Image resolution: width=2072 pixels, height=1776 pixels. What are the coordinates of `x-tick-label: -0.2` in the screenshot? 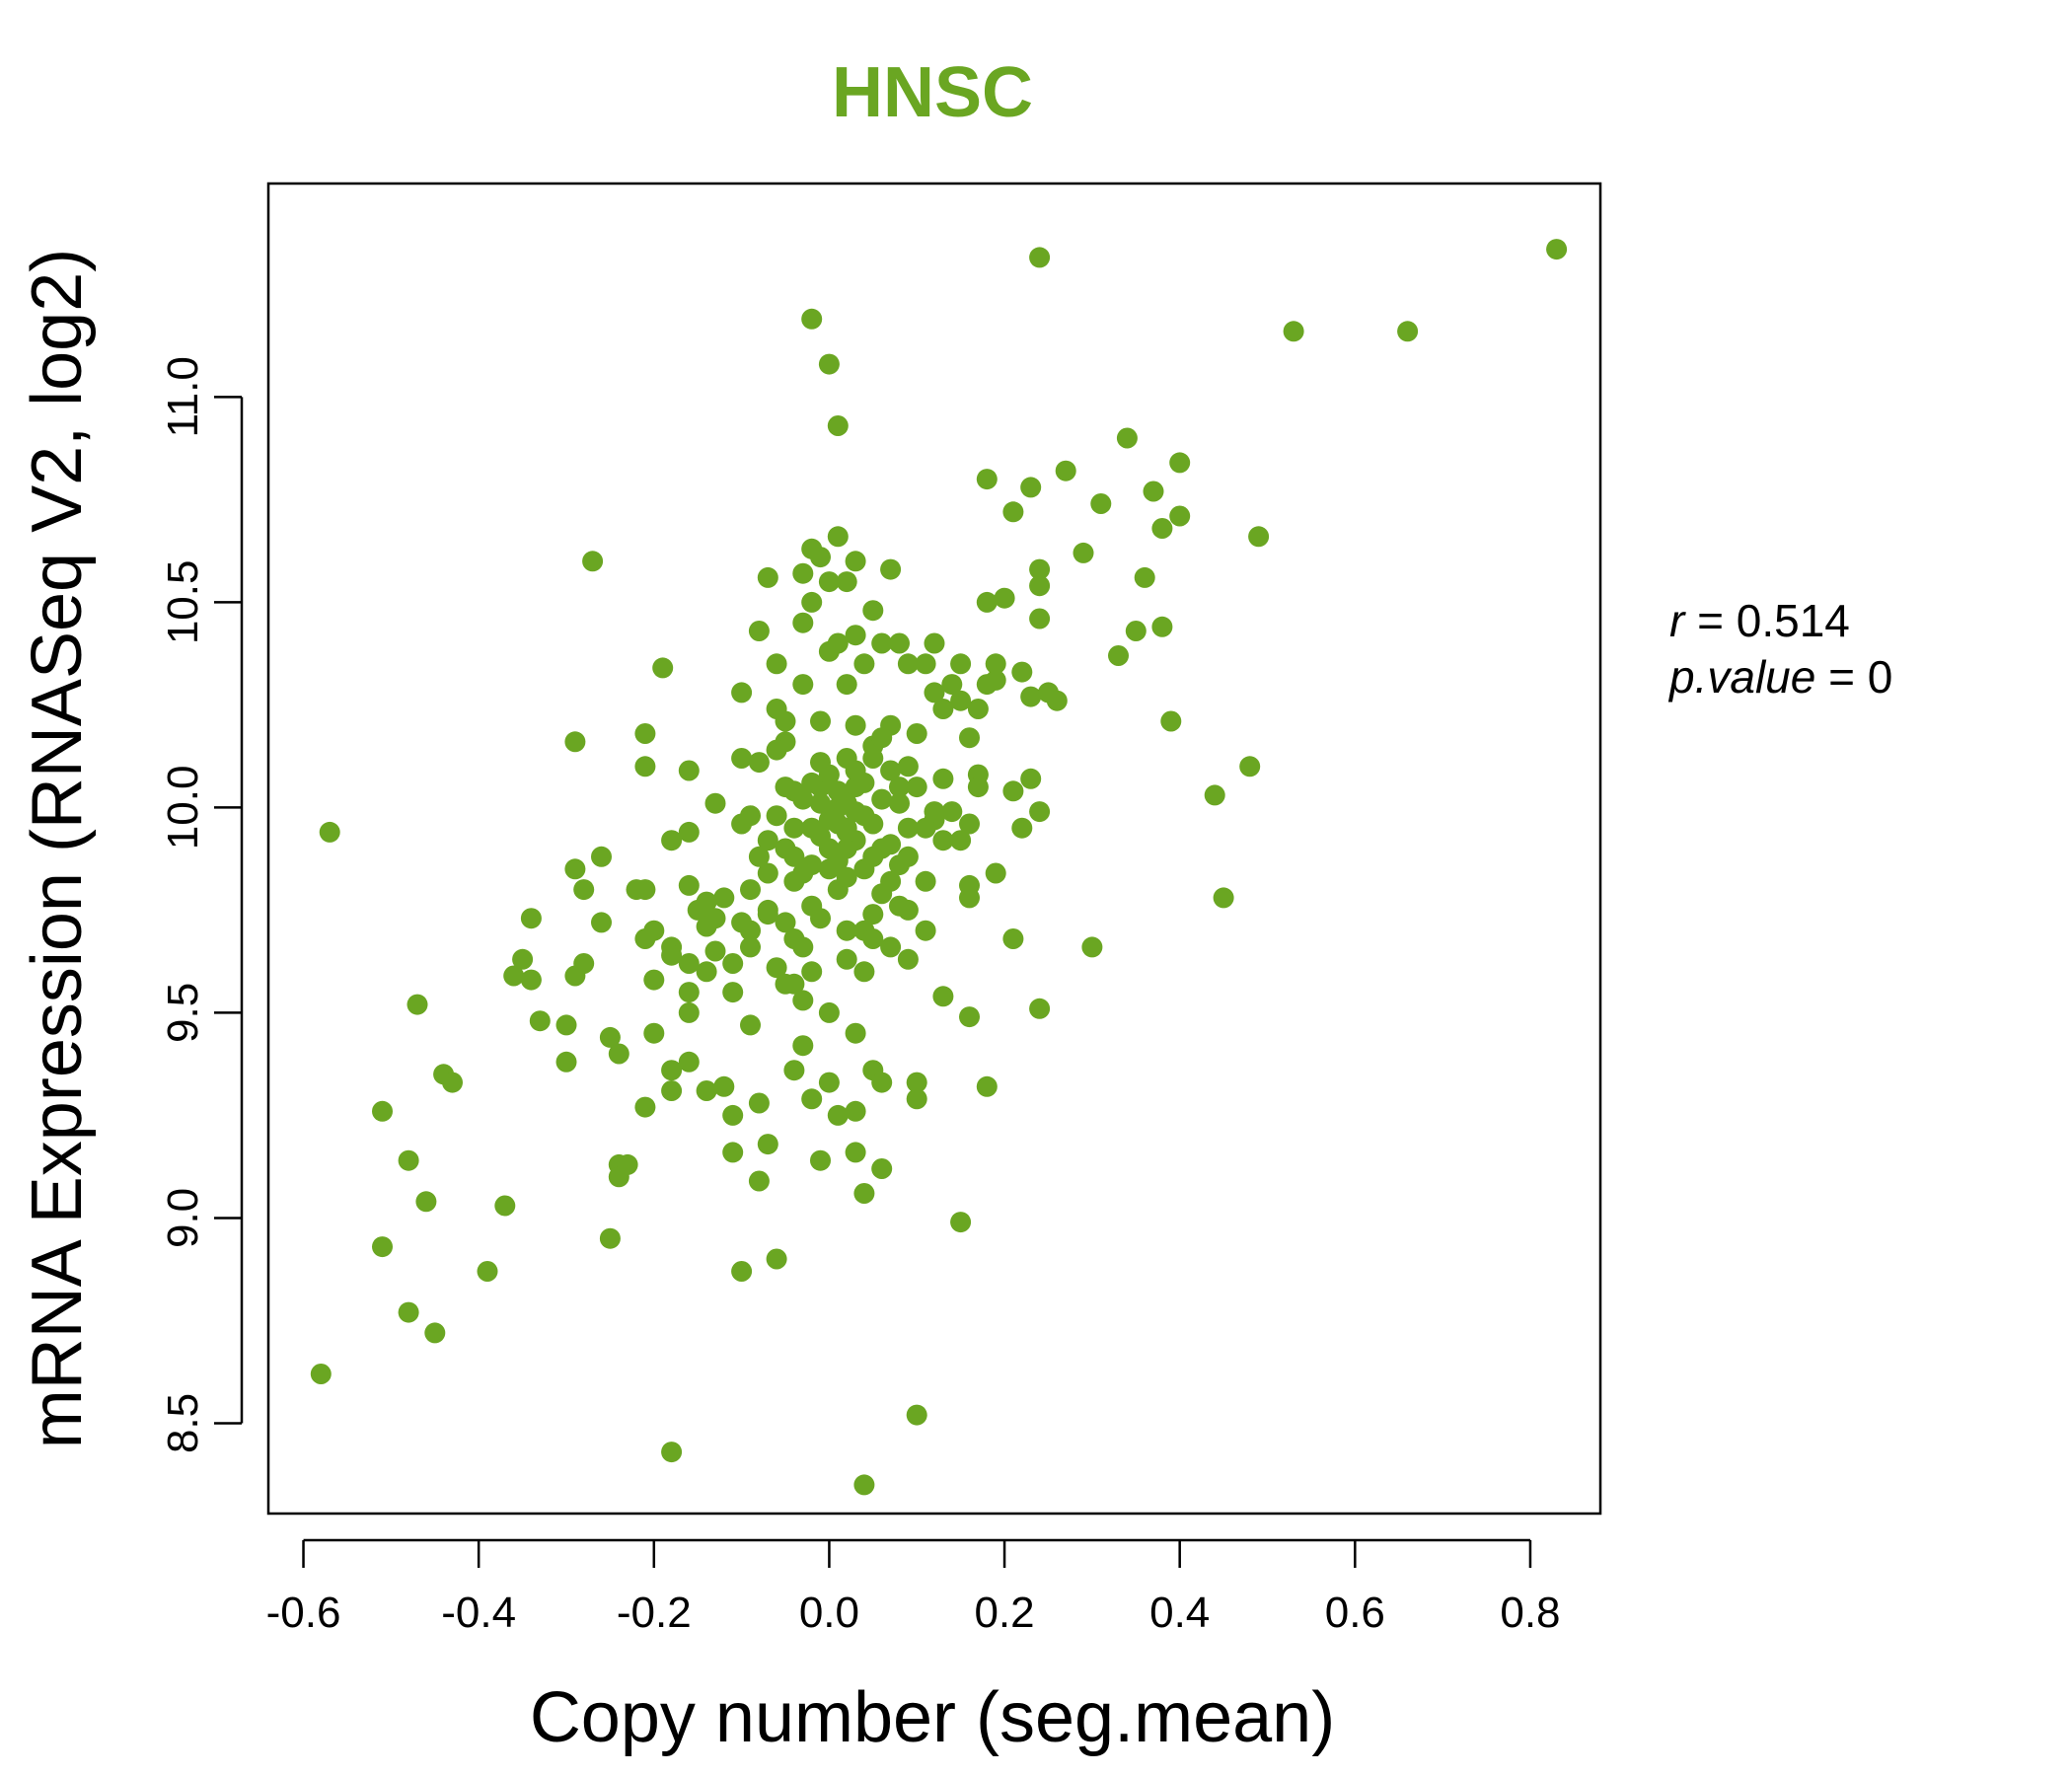 It's located at (655, 1613).